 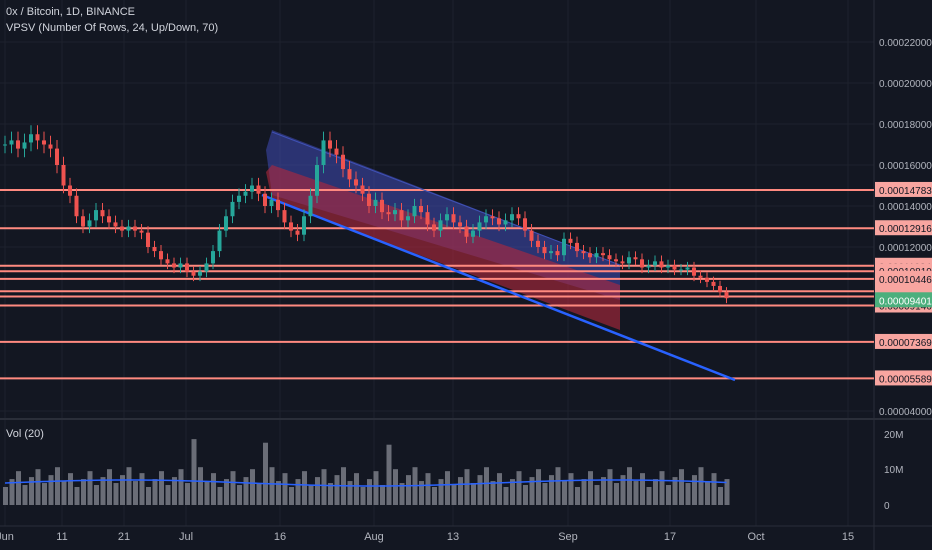 I want to click on symbol-legend: 0x / Bitcoin, 1D, BINANCE, so click(x=70, y=12).